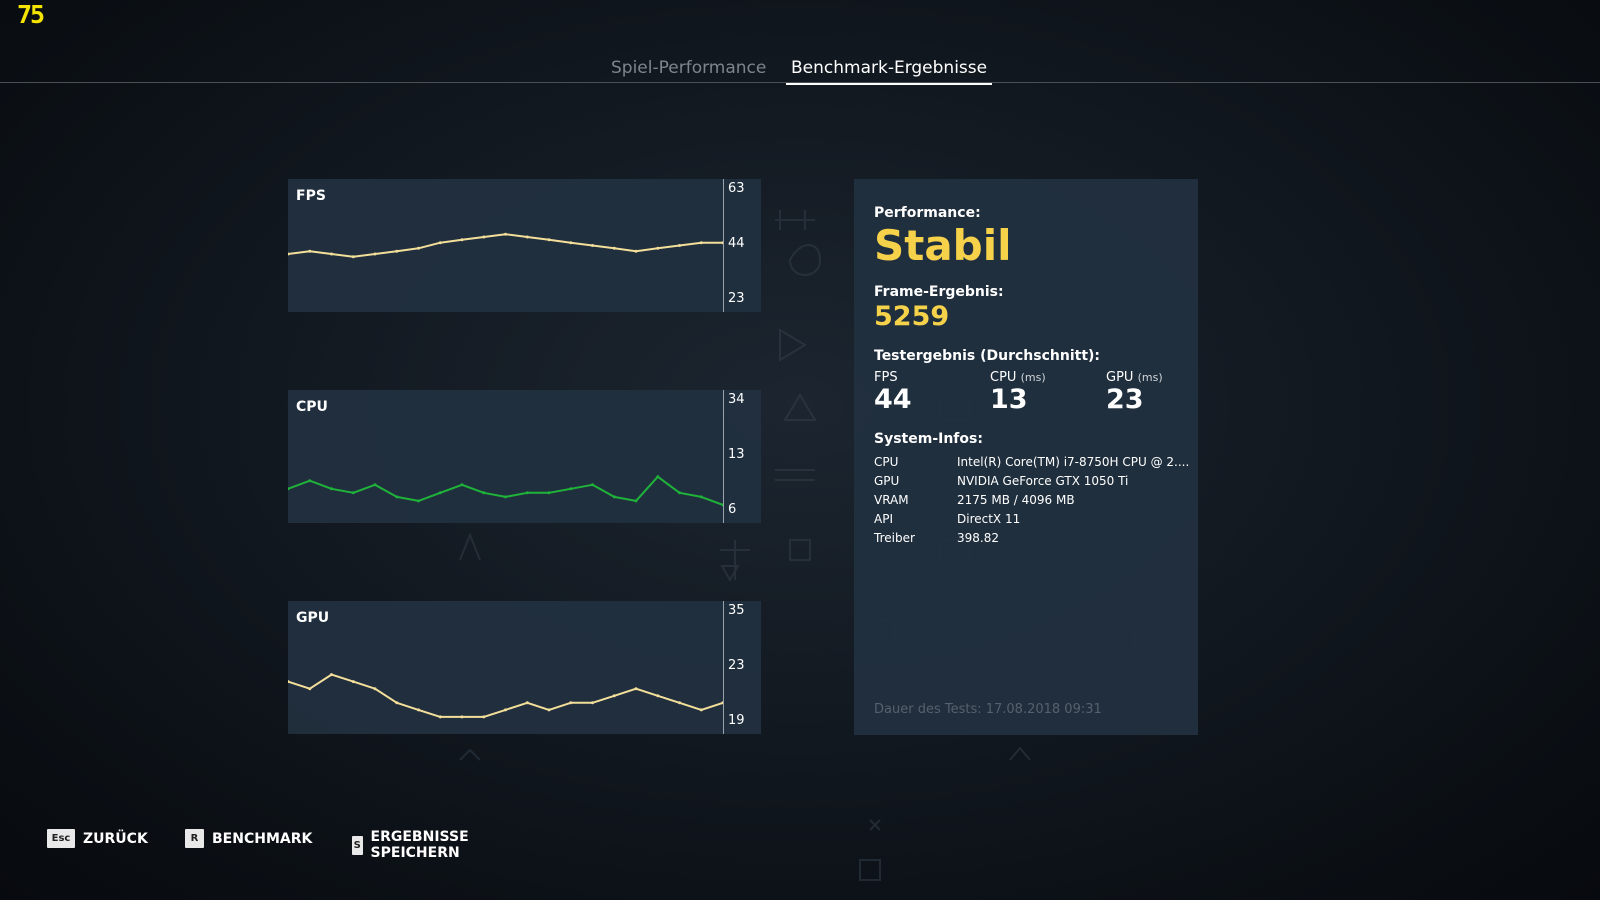 The image size is (1600, 900). Describe the element at coordinates (357, 845) in the screenshot. I see `s-key-icon: S` at that location.